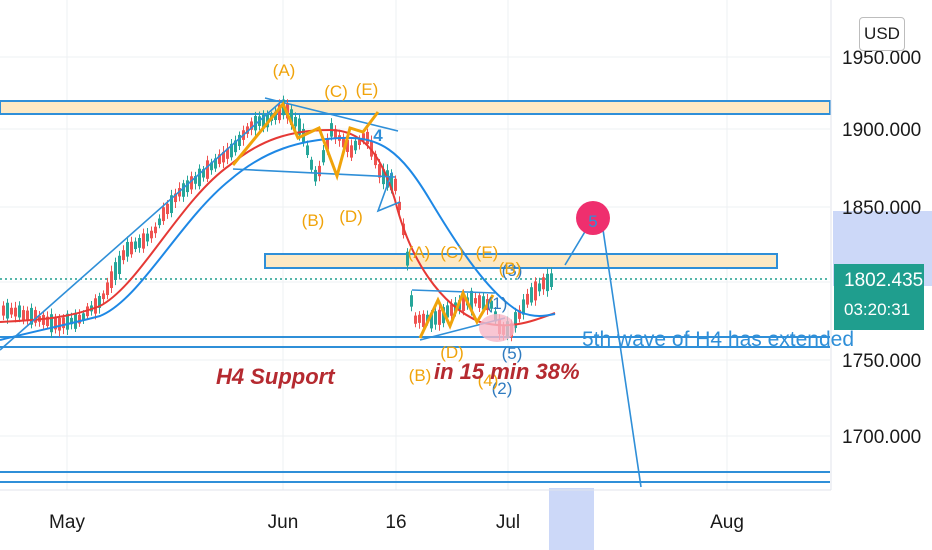 The image size is (932, 550). Describe the element at coordinates (512, 353) in the screenshot. I see `wave-label: (5)` at that location.